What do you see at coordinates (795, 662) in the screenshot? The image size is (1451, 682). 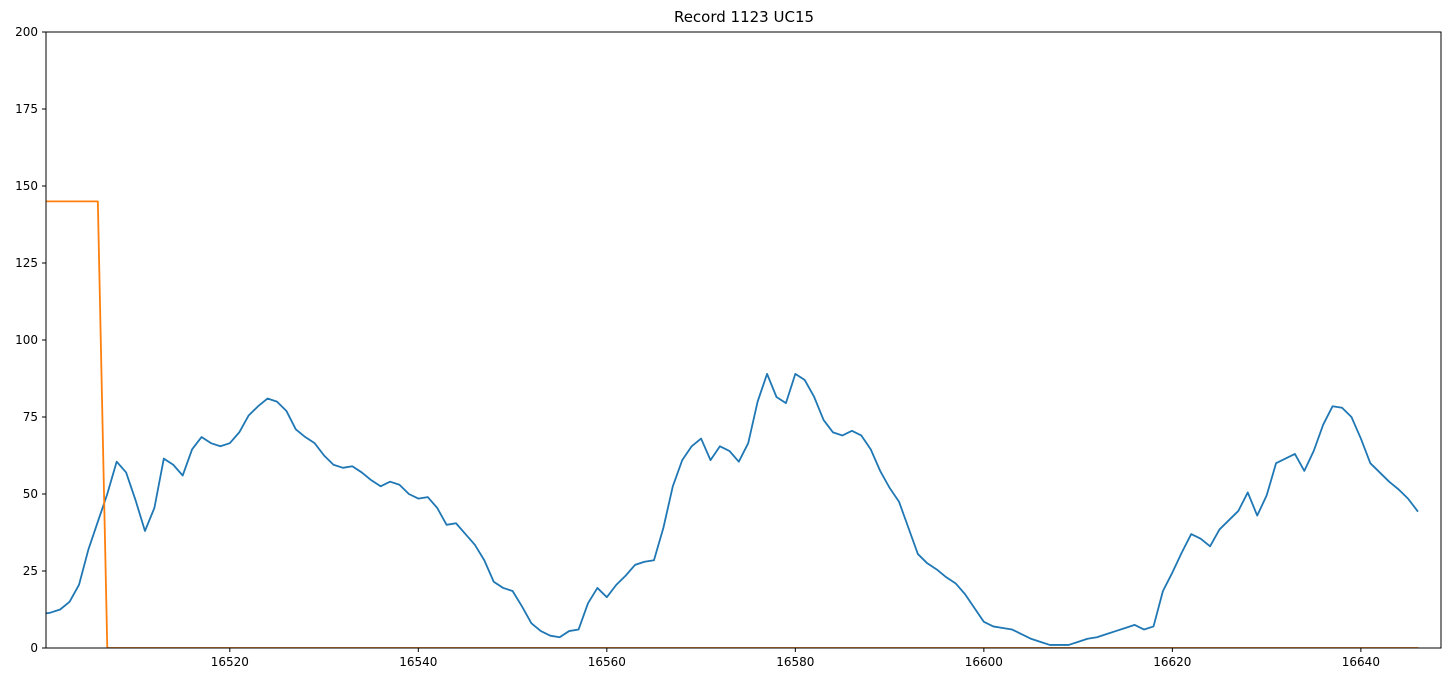 I see `x-tick-label: 16580` at bounding box center [795, 662].